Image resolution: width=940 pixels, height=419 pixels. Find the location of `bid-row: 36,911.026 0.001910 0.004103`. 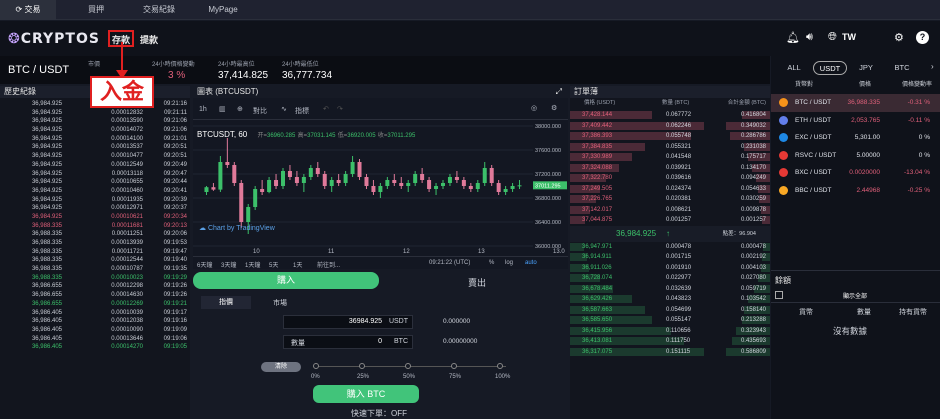

bid-row: 36,911.026 0.001910 0.004103 is located at coordinates (670, 268).